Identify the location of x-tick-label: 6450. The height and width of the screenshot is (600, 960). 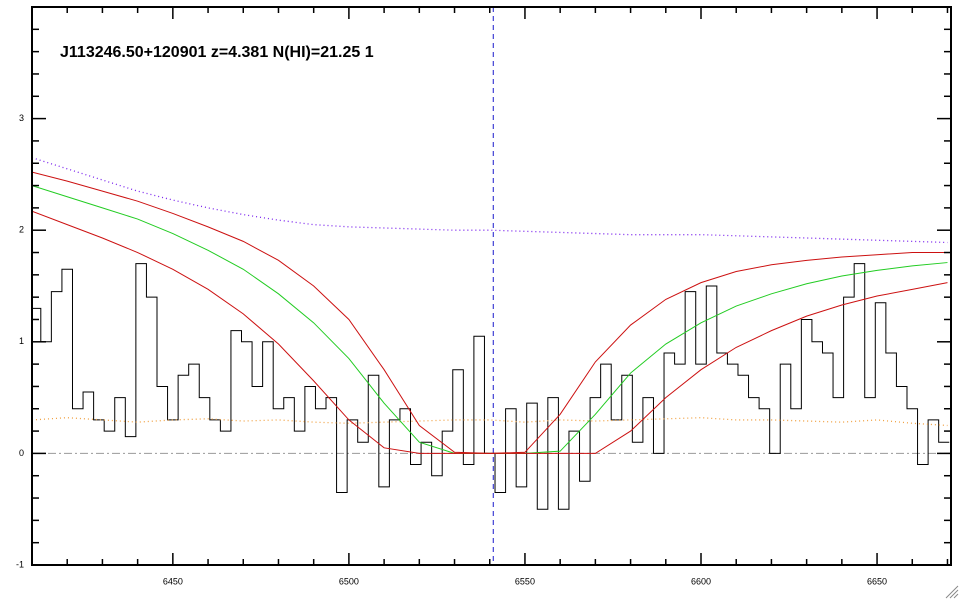
(173, 581).